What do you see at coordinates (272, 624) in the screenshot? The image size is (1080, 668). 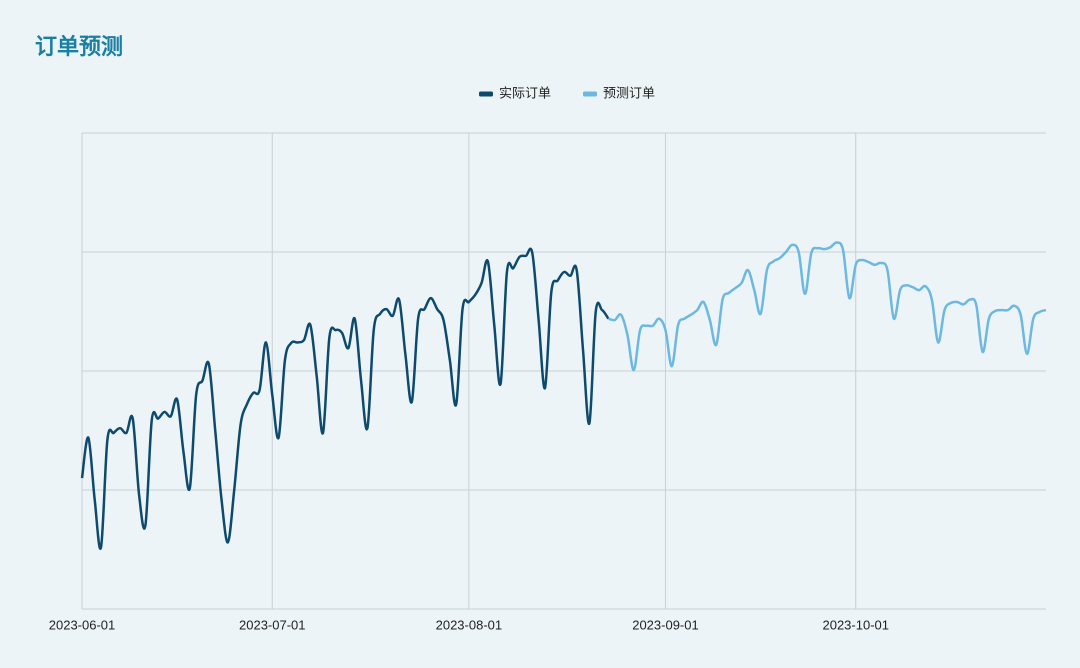 I see `x-tick-label: 2023-07-01` at bounding box center [272, 624].